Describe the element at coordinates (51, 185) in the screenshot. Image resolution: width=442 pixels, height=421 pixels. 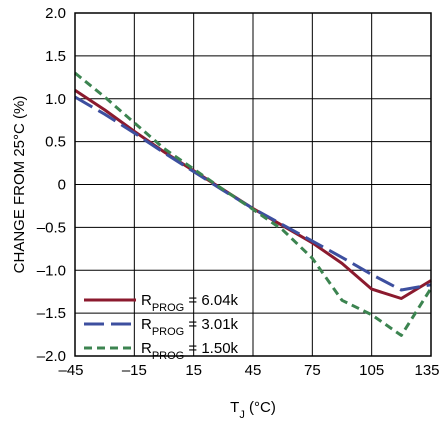
I see `y-axis-ticks: 2.0 1.5 1.0 0.5 0 –0.5 –1.0 –1.5 –2.0` at that location.